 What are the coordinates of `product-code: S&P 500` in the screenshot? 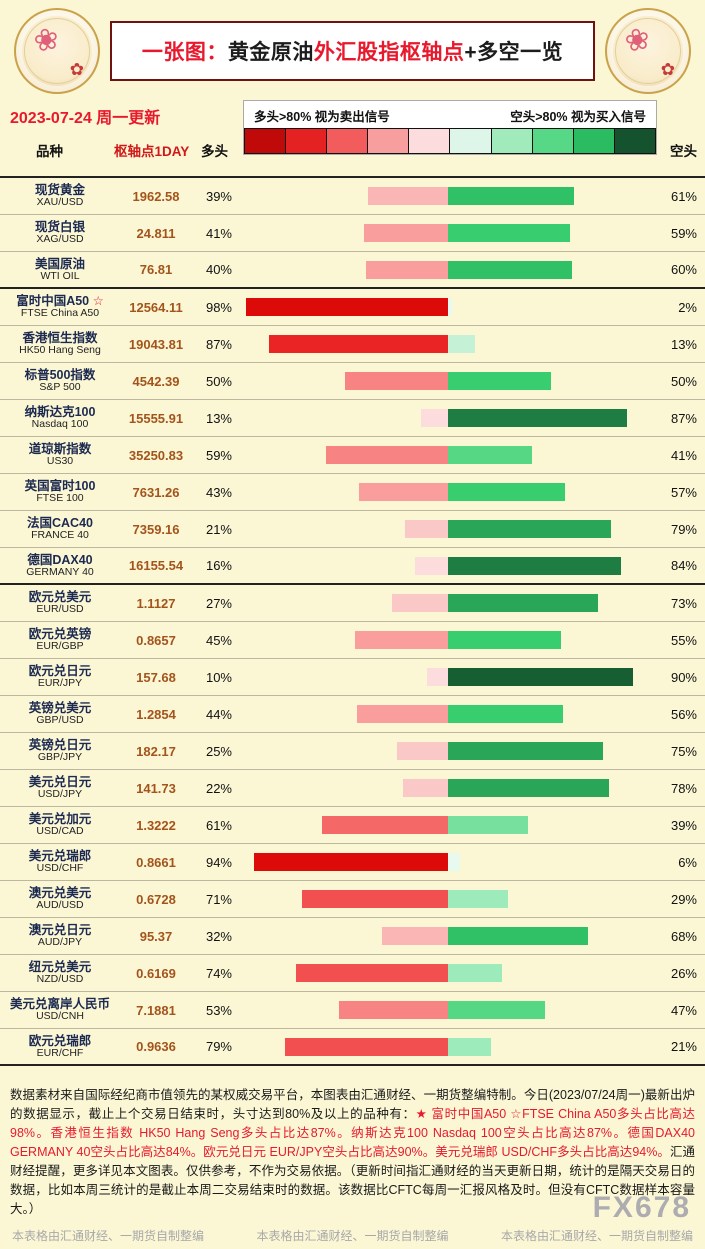 It's located at (60, 387).